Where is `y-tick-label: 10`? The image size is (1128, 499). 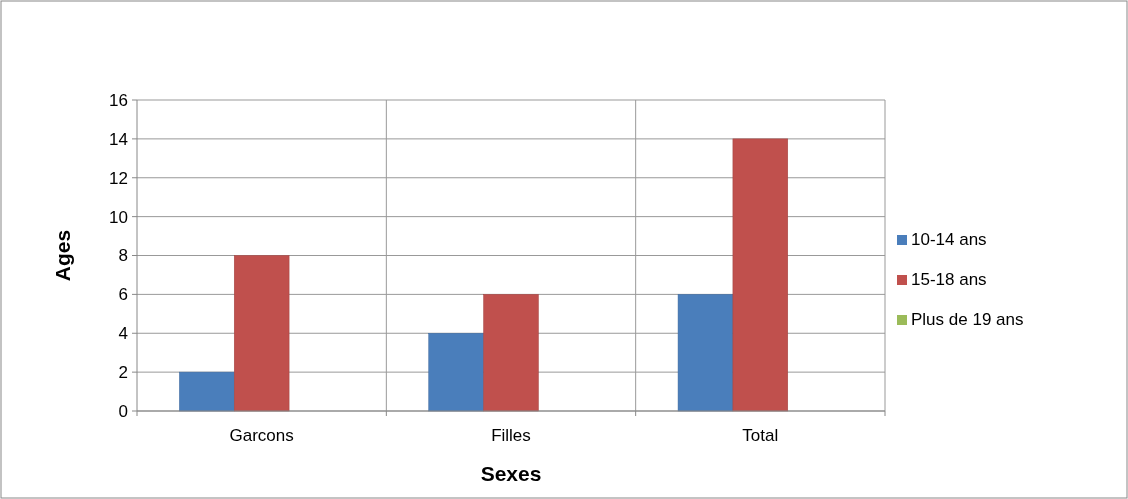
y-tick-label: 10 is located at coordinates (118, 217).